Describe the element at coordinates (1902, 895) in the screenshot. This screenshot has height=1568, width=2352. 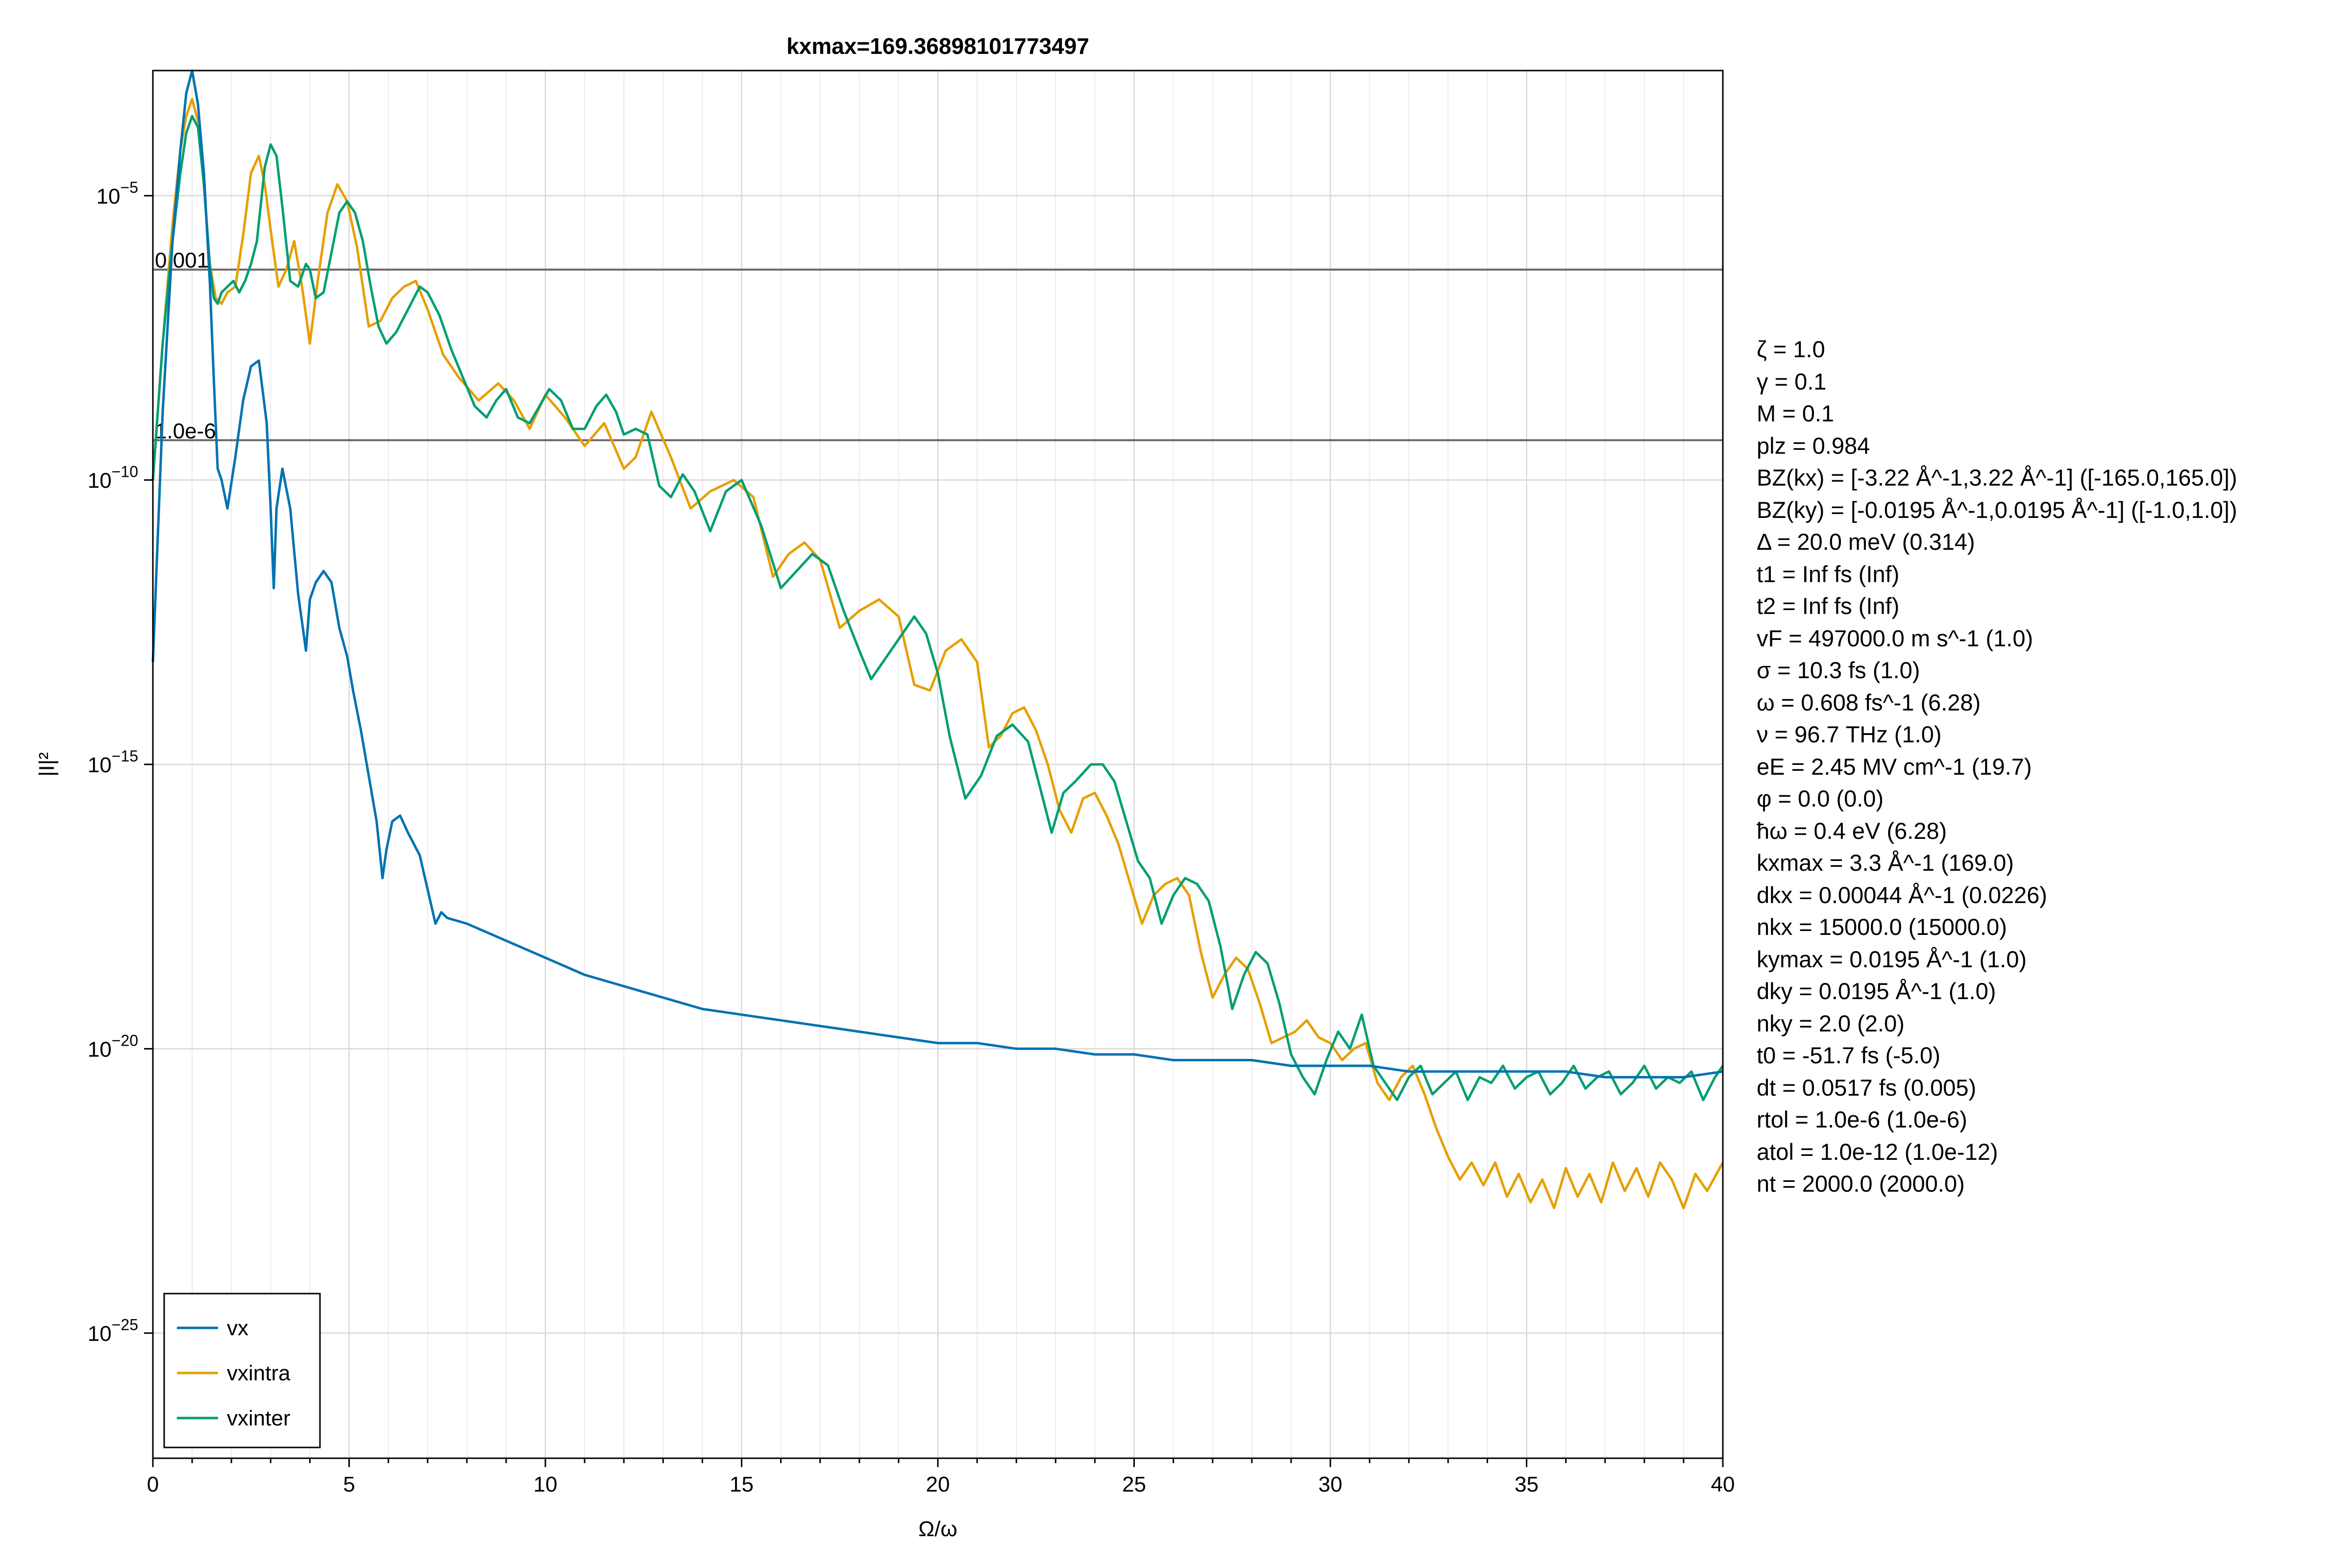
I see `parameter-item: dkx = 0.00044 Å^-1 (0.0226)` at that location.